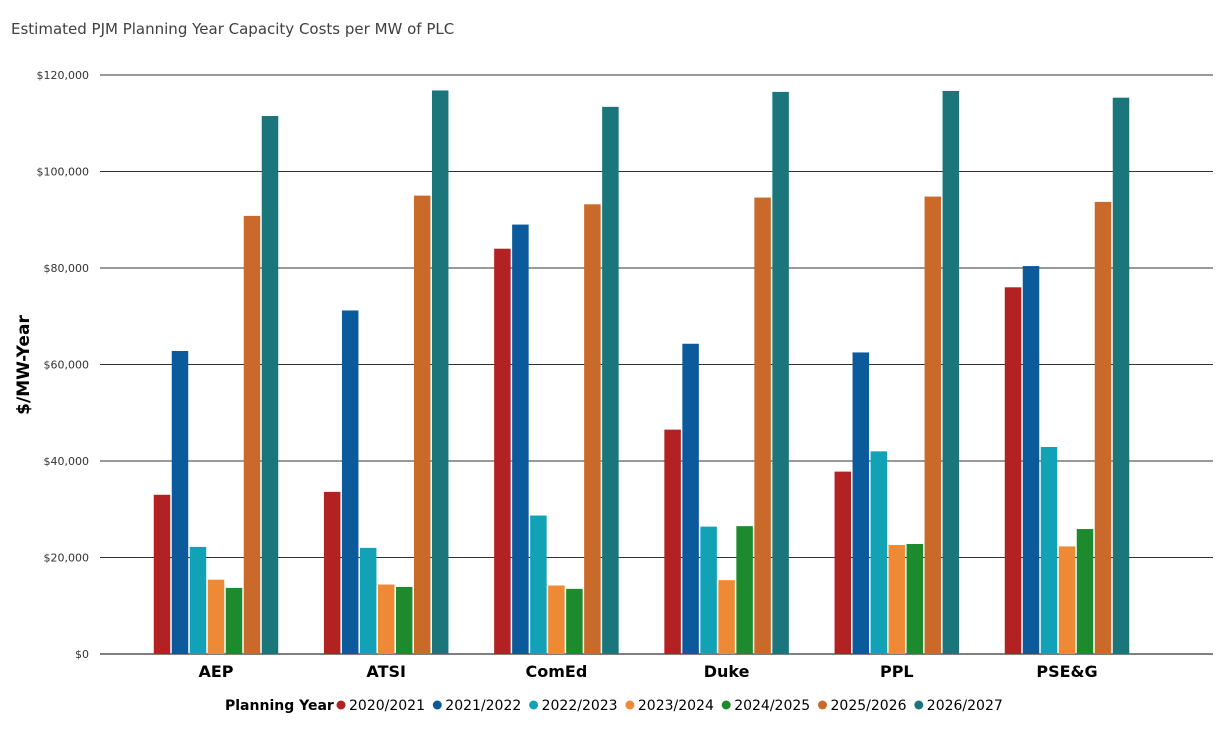  I want to click on bar-pseg-2024-2025, so click(1085, 591).